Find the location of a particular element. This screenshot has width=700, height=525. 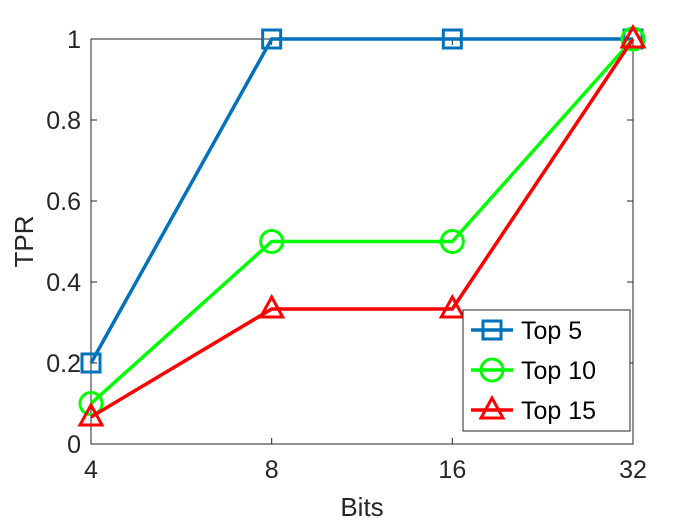

y-tick-label: 0.2 is located at coordinates (63, 364).